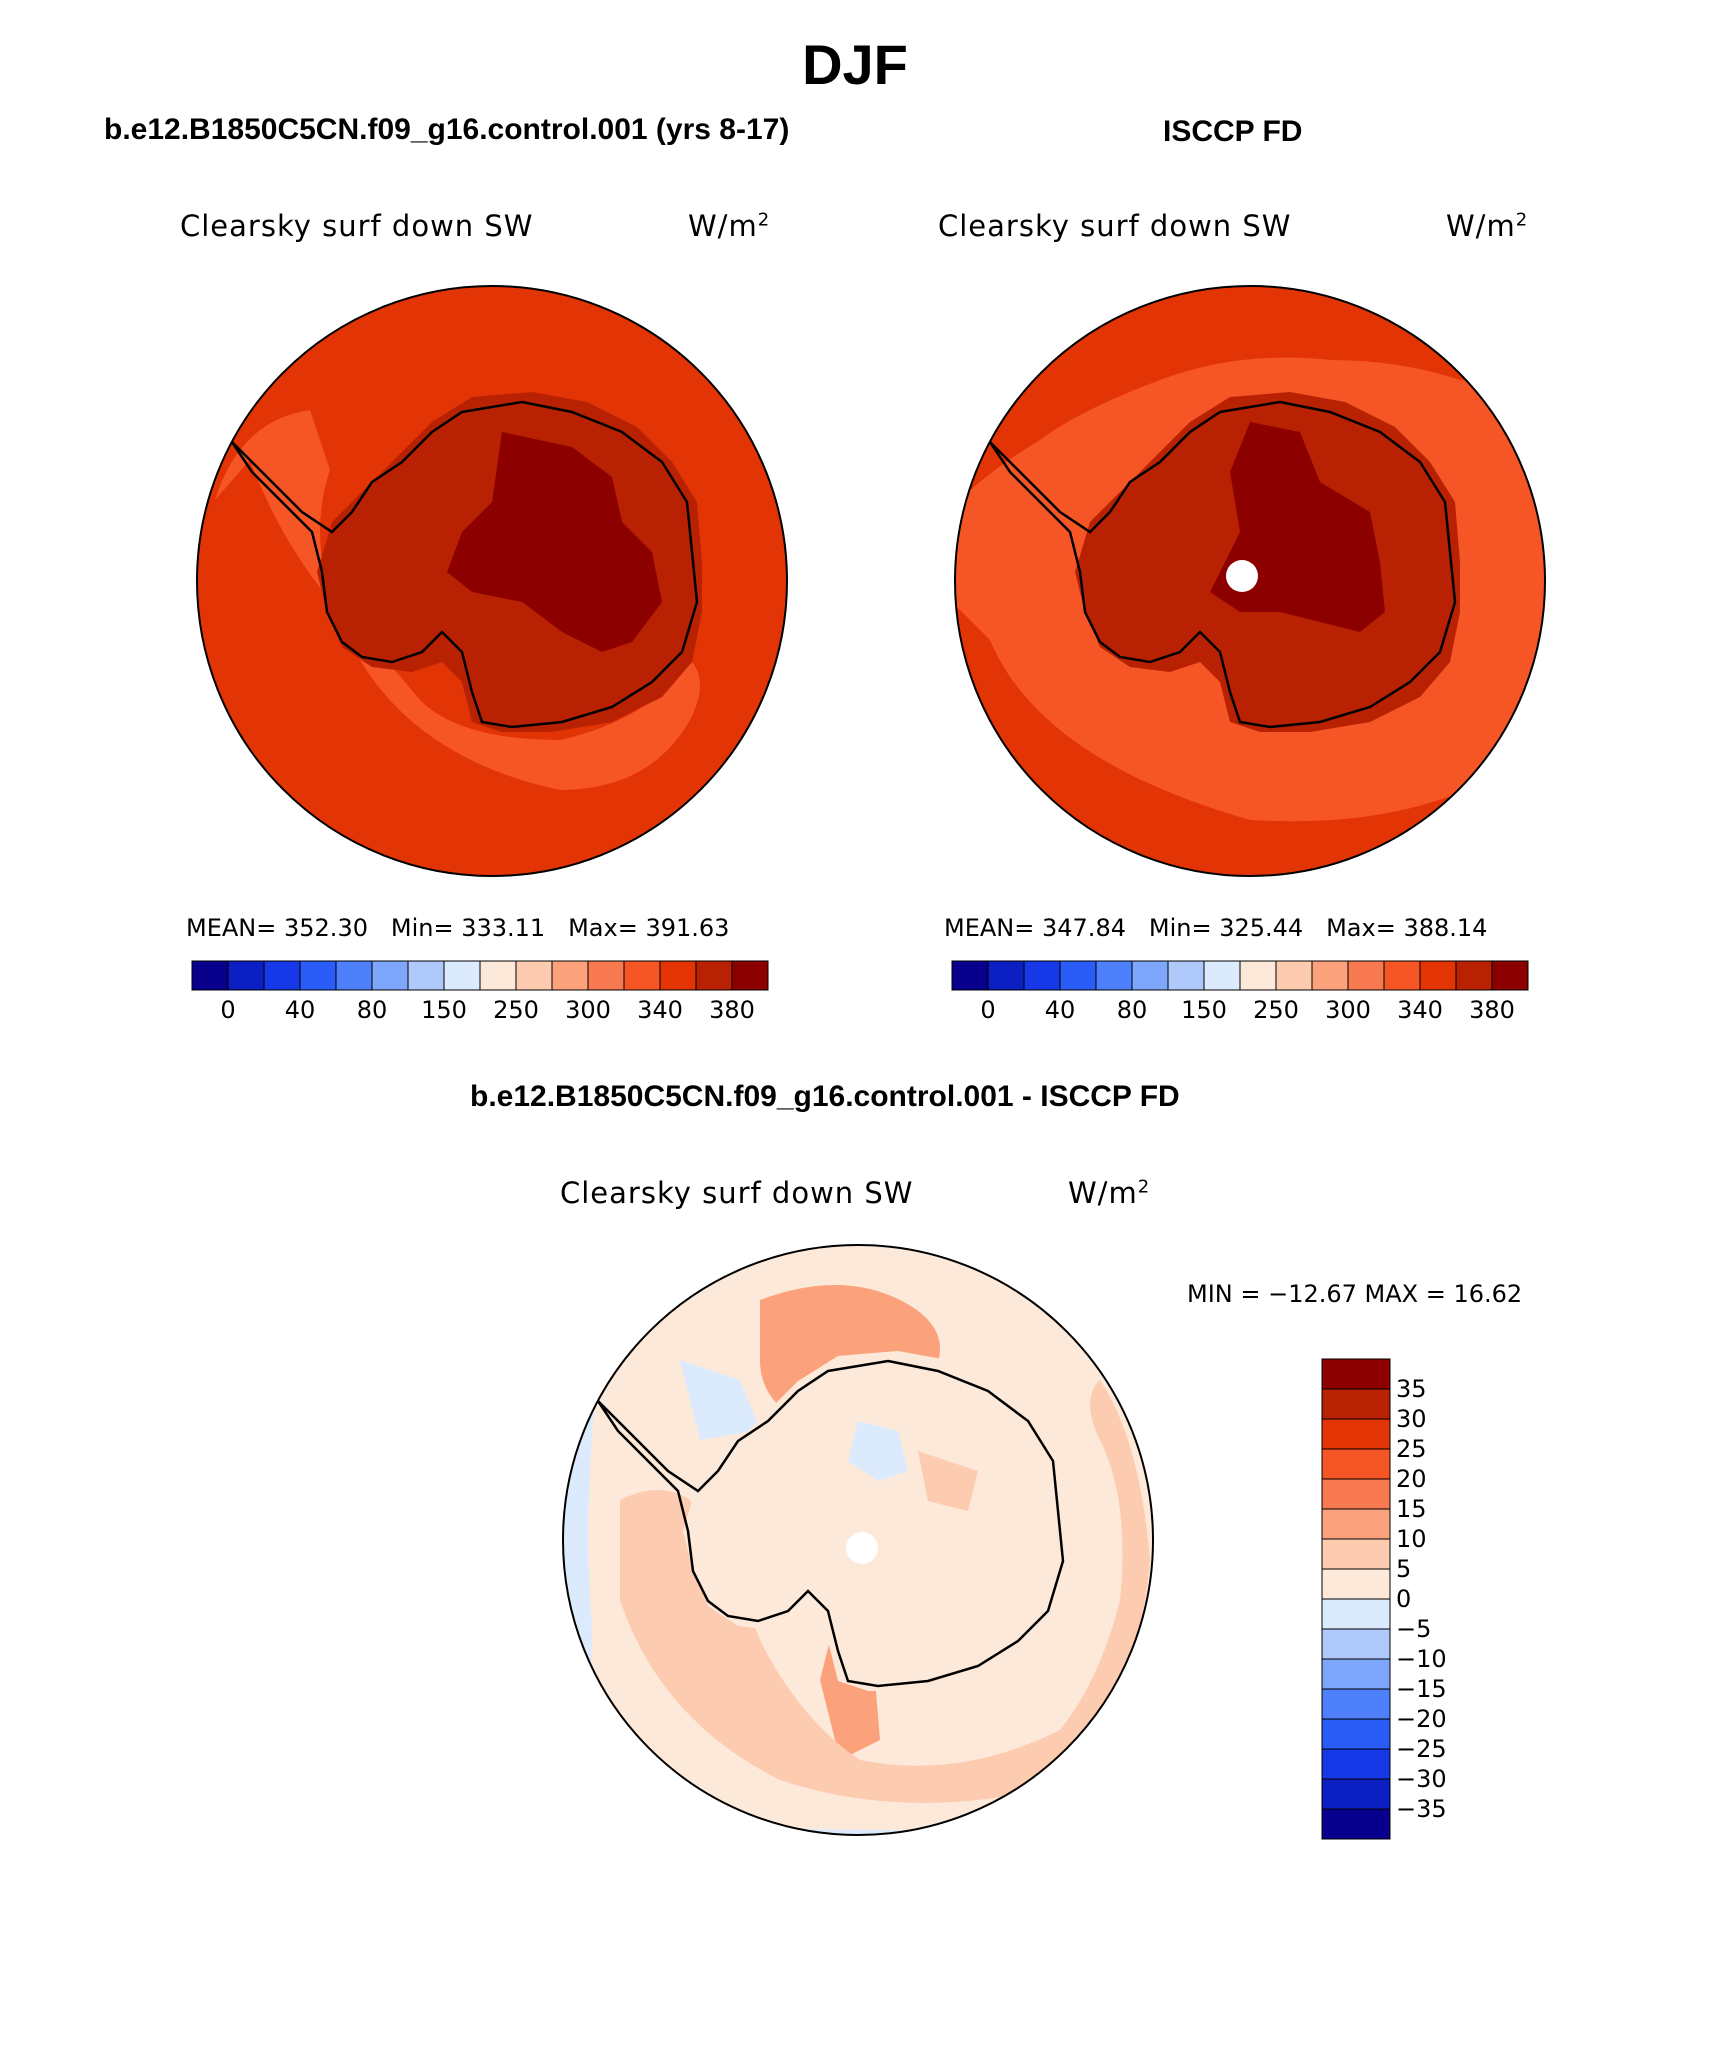 This screenshot has height=2056, width=1710. I want to click on diff-minmax-text: MIN = −12.67 MAX = 16.62, so click(1355, 1294).